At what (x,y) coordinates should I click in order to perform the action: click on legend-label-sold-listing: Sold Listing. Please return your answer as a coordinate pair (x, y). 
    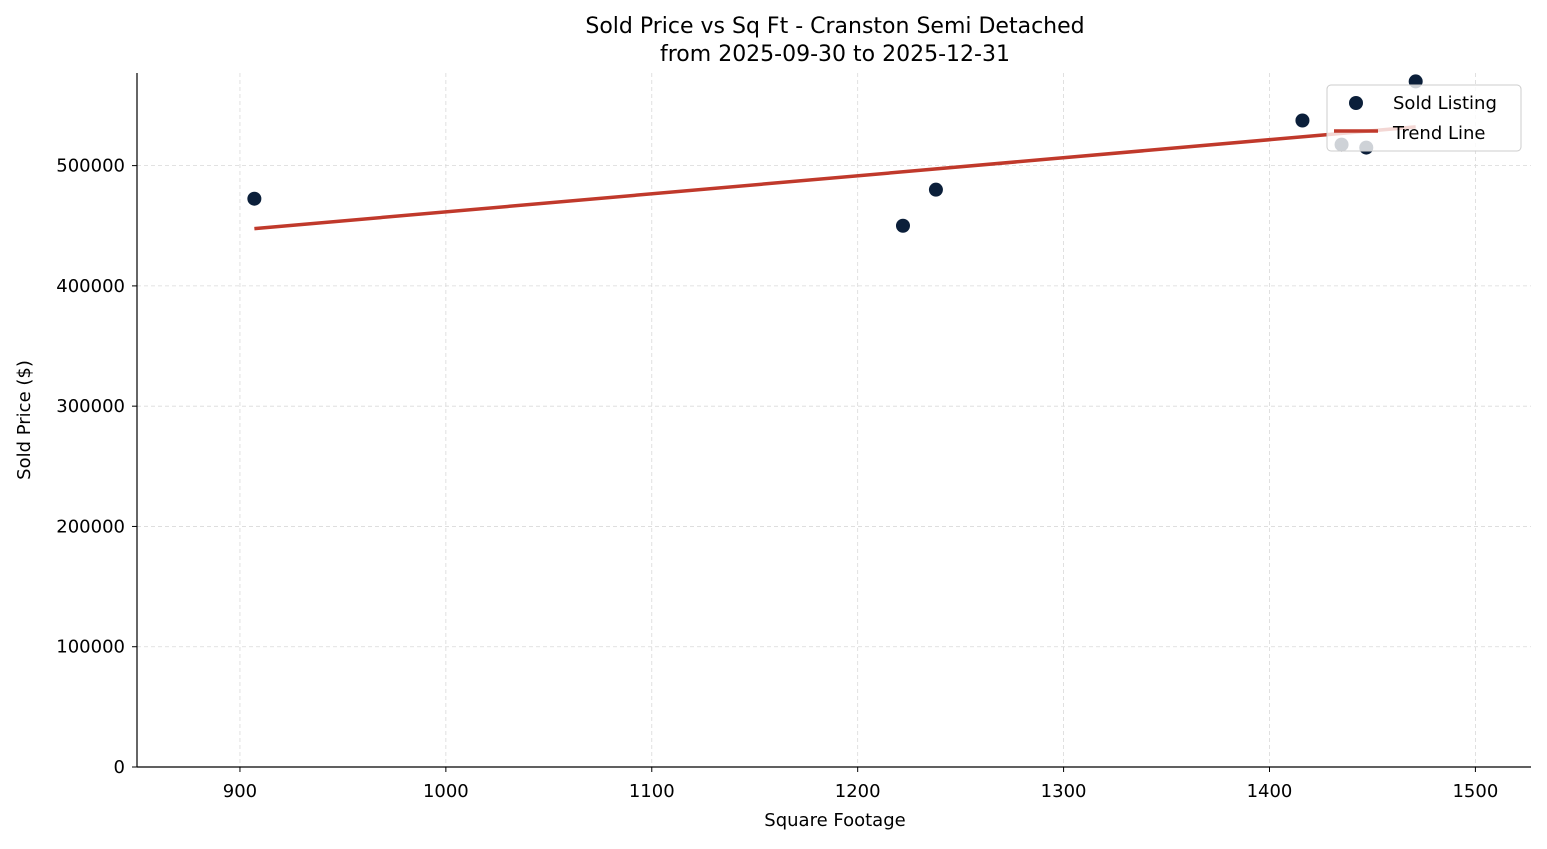
    Looking at the image, I should click on (1445, 103).